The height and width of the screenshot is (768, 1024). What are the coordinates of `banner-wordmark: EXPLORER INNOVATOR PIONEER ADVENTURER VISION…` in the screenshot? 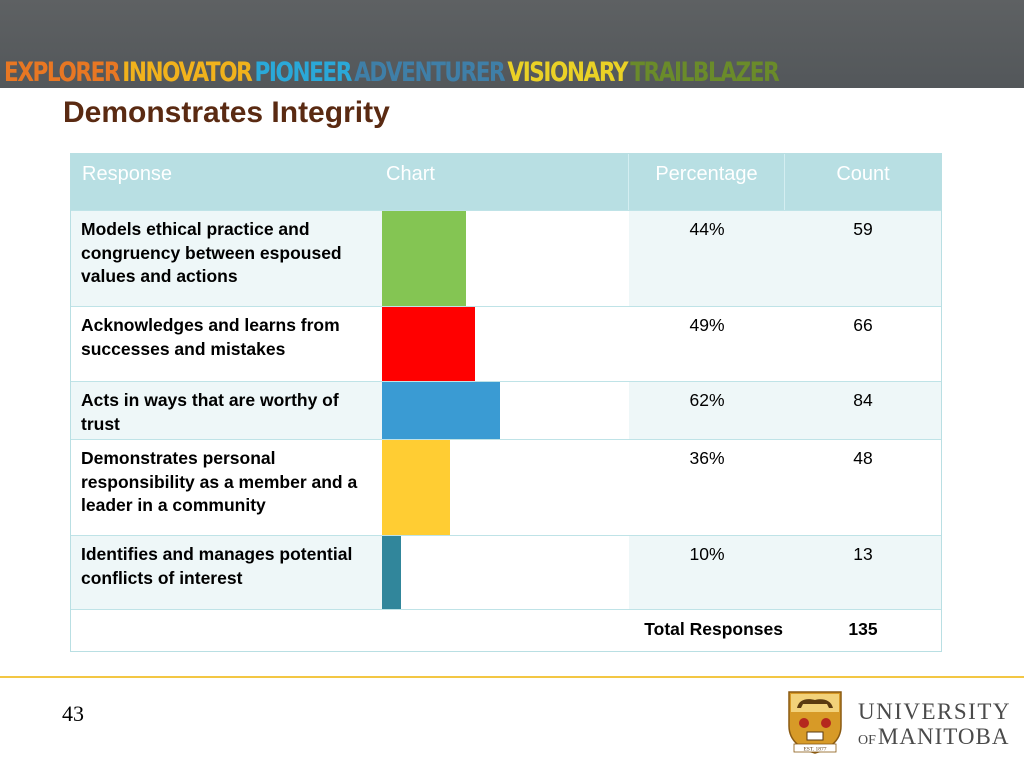 It's located at (392, 73).